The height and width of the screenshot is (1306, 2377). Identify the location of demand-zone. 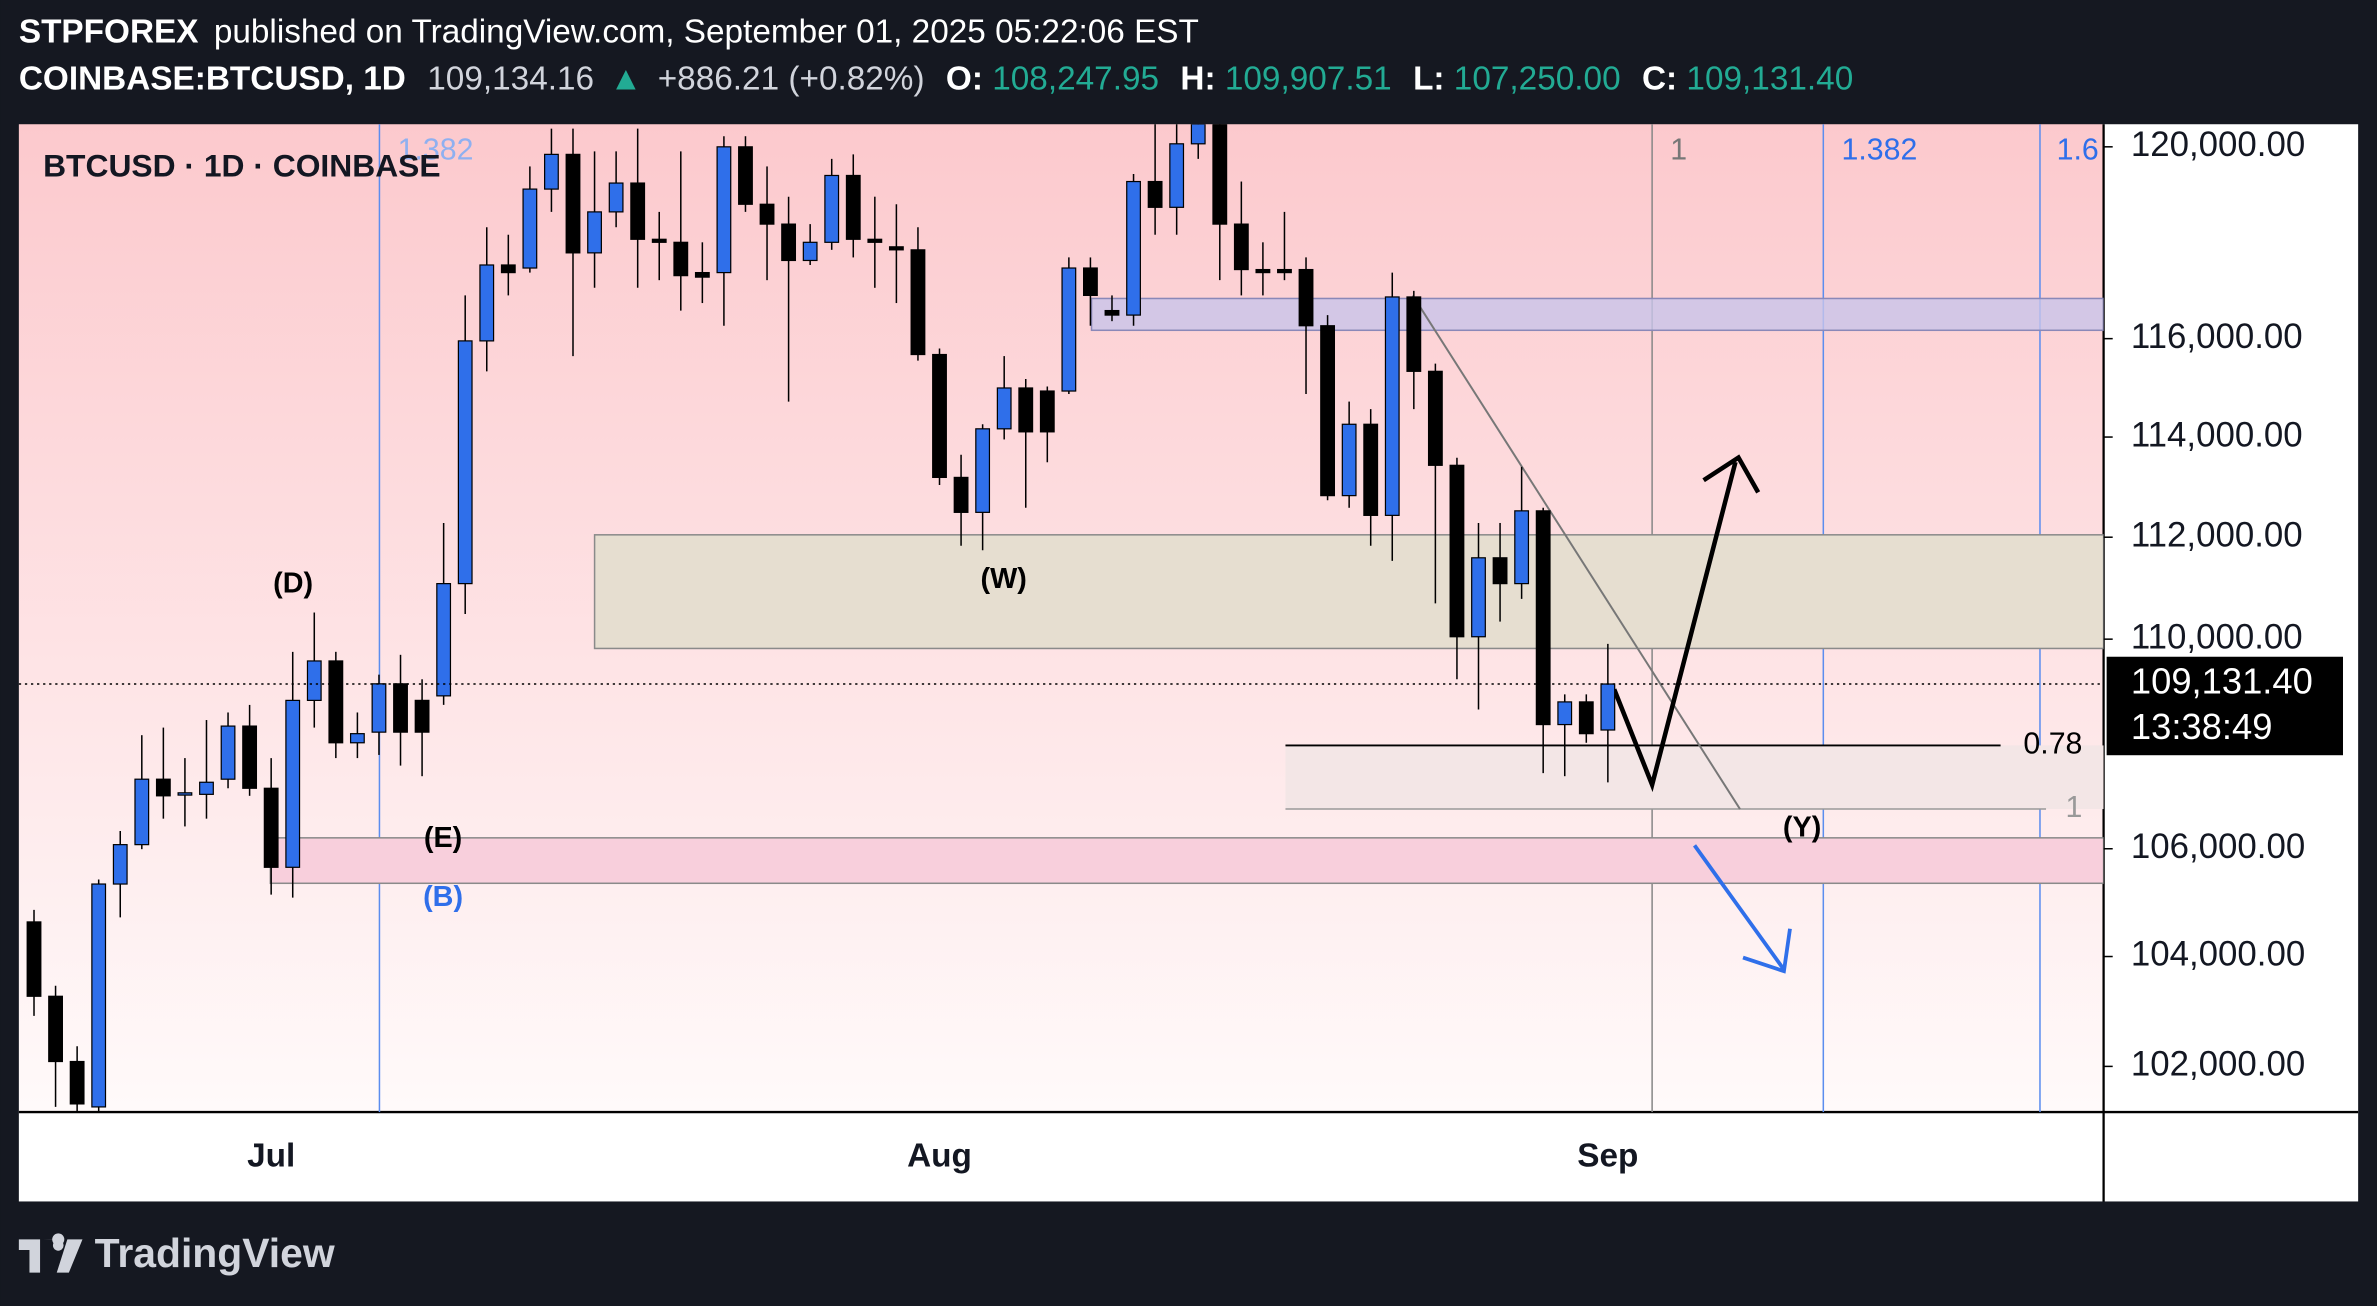
(1186, 861).